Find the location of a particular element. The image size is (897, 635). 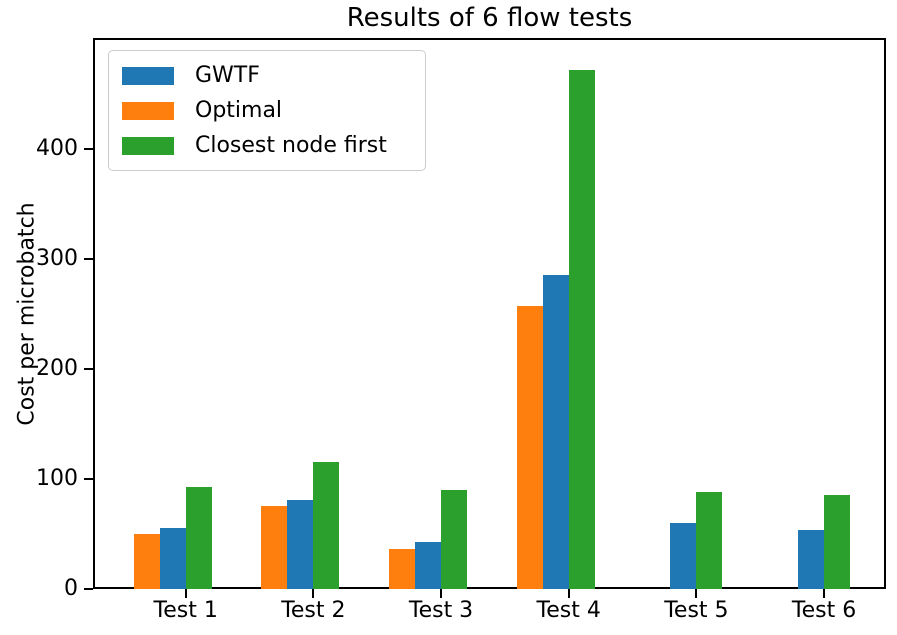

legend-item-closest-node-first: Closest node first is located at coordinates (269, 145).